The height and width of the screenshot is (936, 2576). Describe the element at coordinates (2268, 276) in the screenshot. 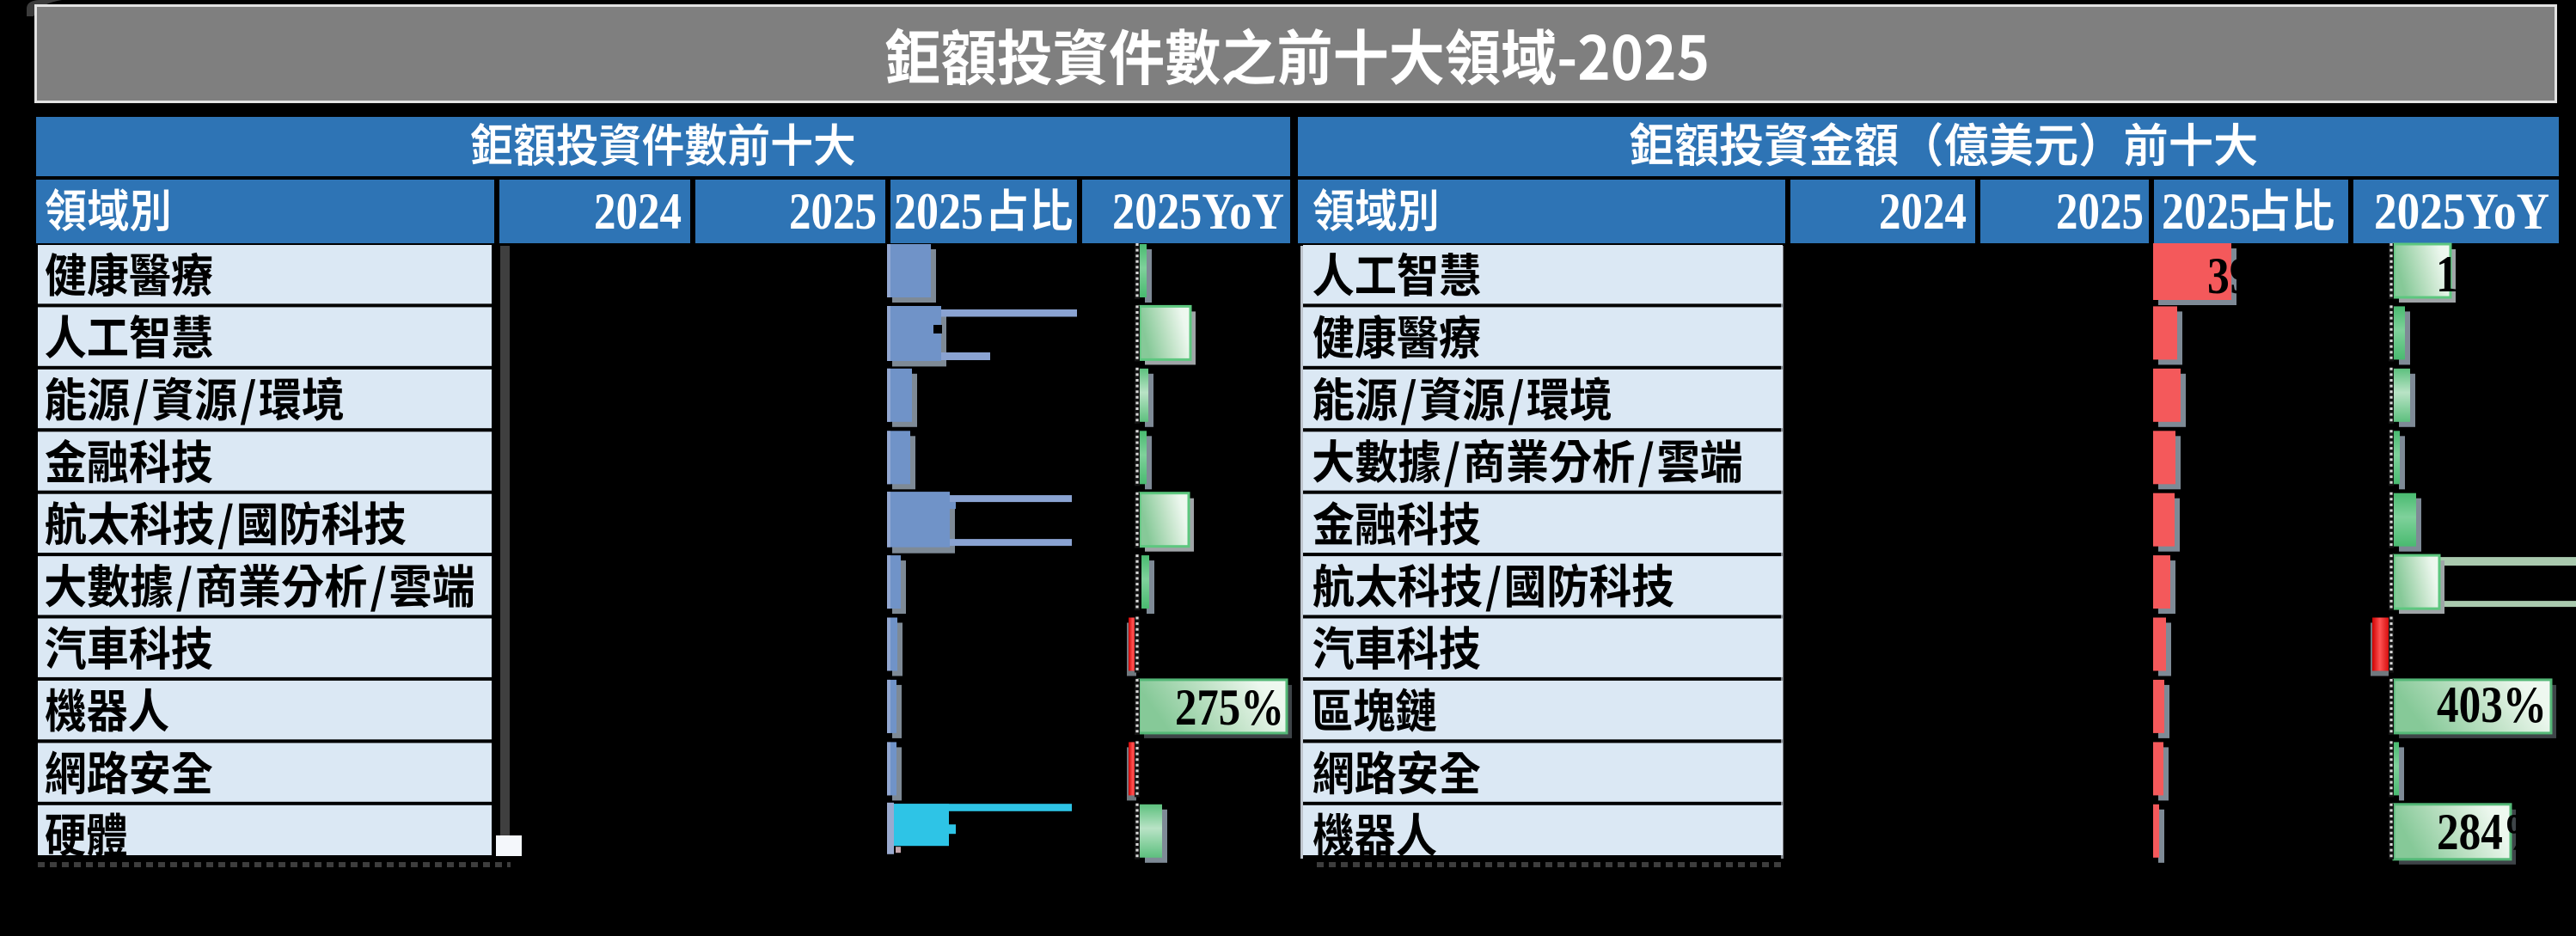

I see `svg-text: 39.6%` at that location.